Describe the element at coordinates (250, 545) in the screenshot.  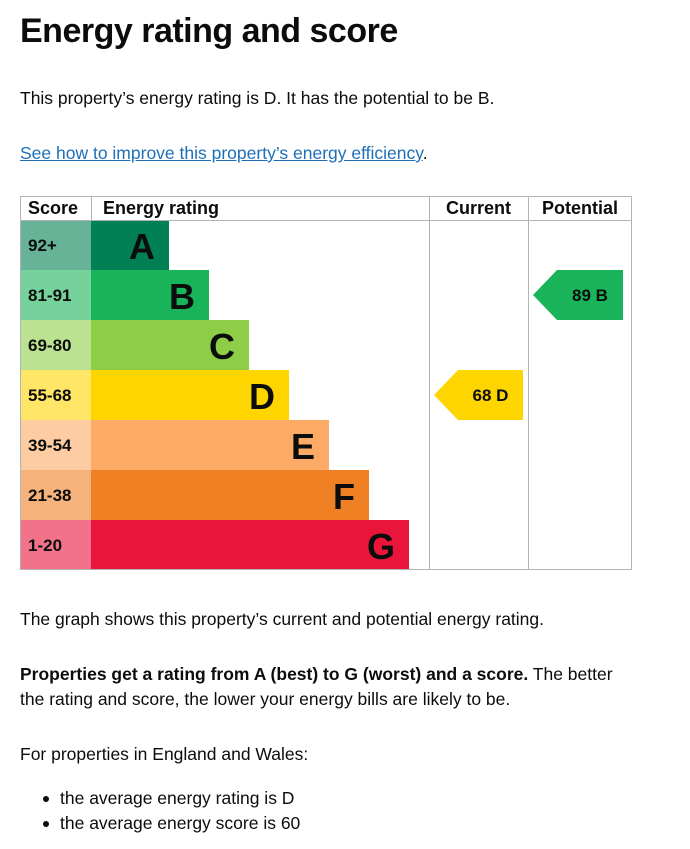
I see `rating-bar-g` at that location.